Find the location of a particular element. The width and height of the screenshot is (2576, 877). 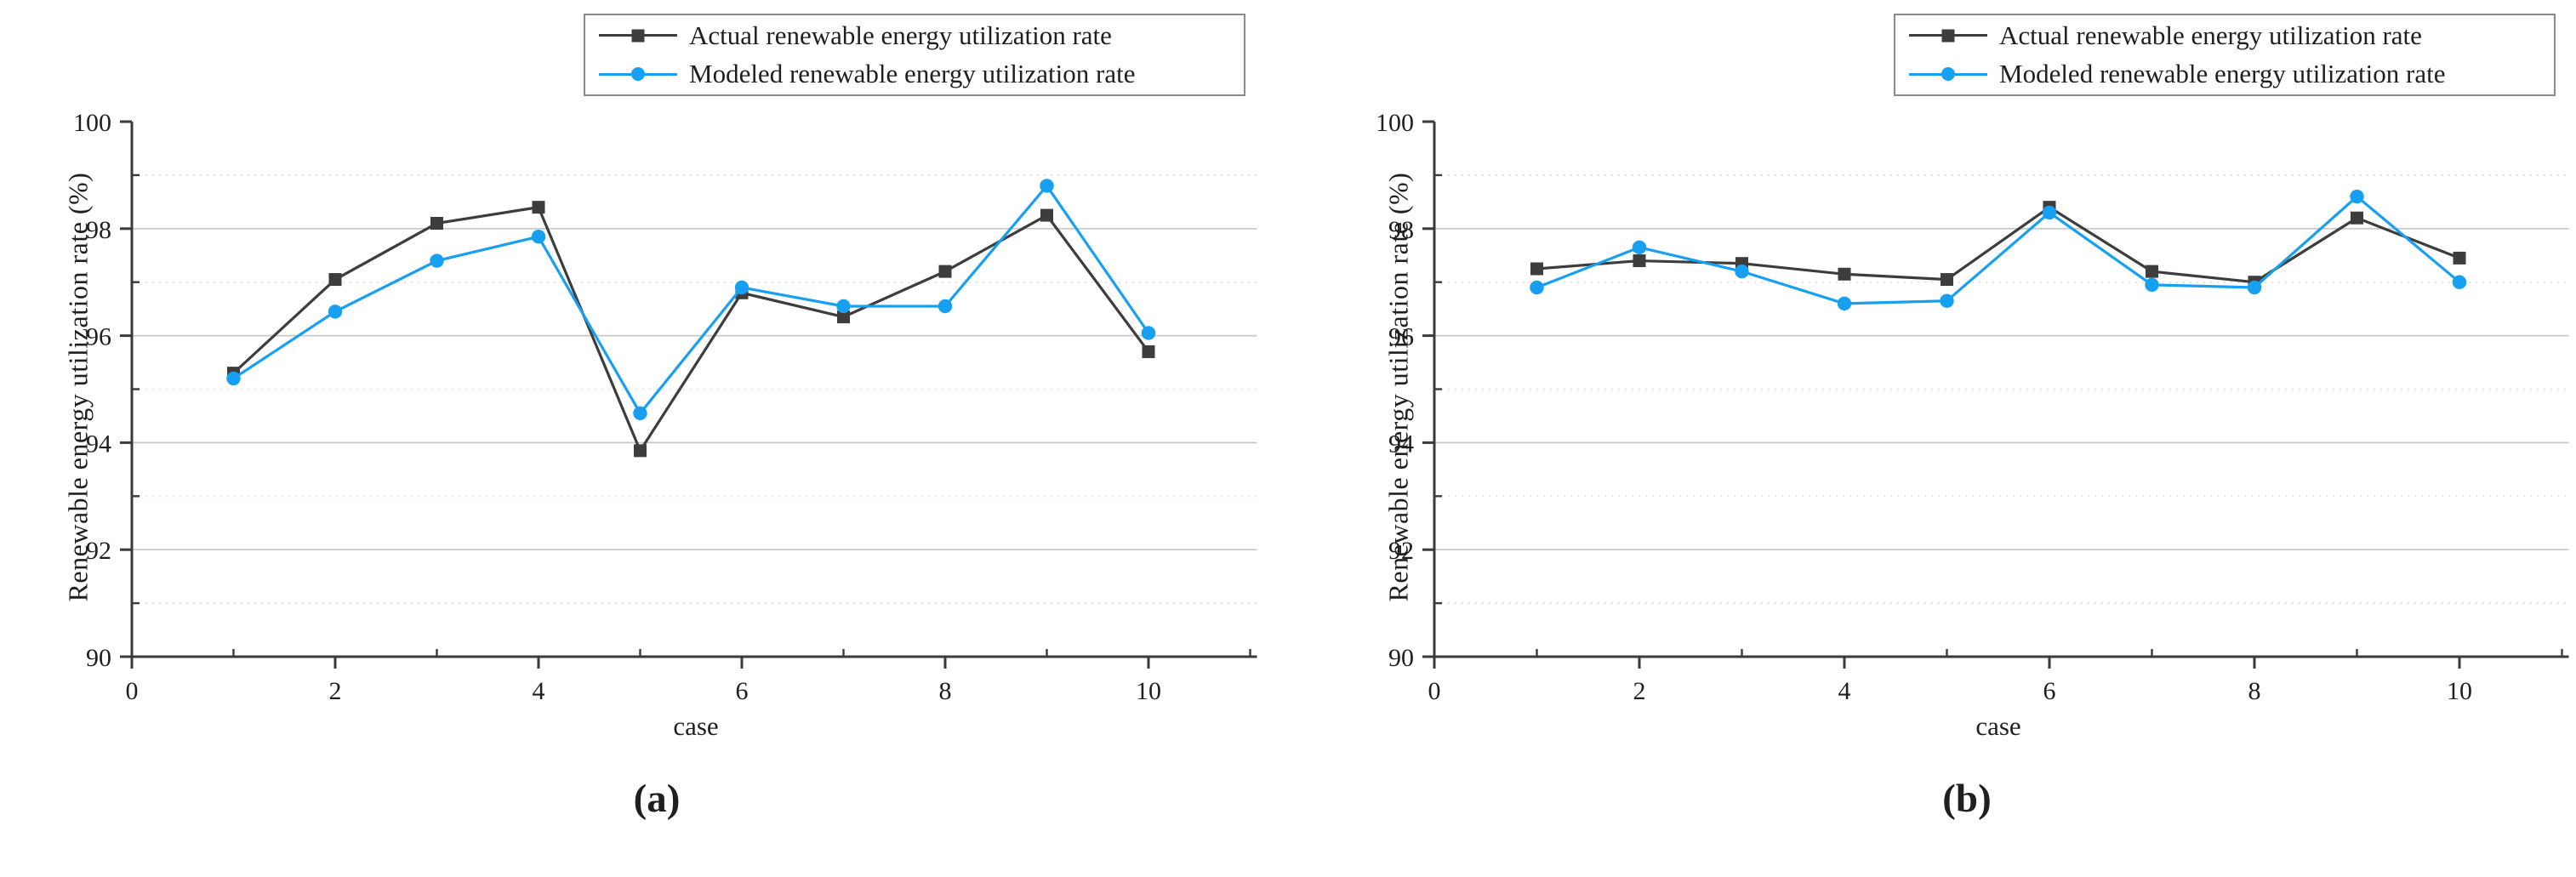

subfigure-label-b: (b) is located at coordinates (1967, 799).